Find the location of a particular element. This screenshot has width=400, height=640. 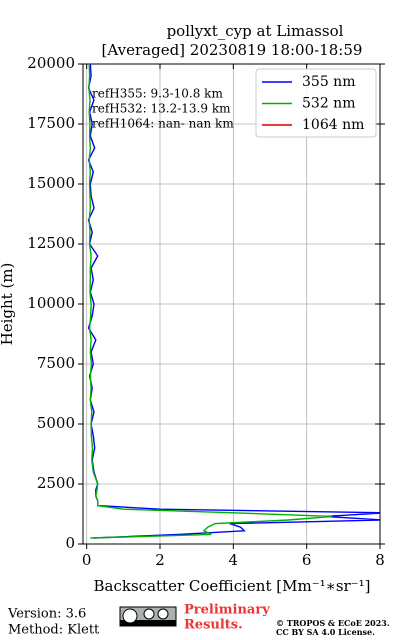

y-tick-label: 7500 is located at coordinates (56, 363).